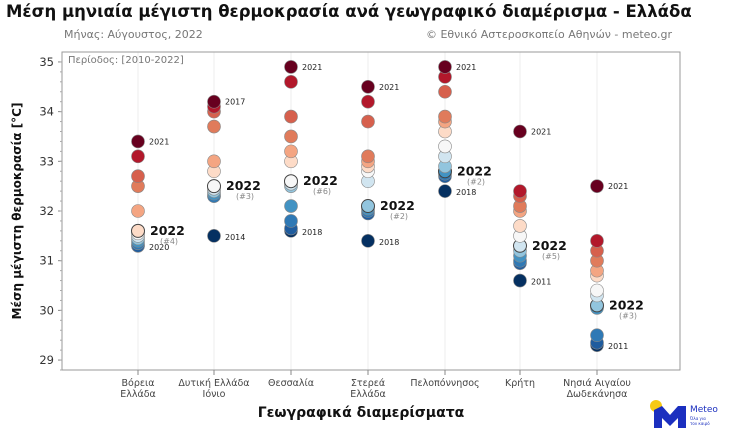 Image resolution: width=734 pixels, height=435 pixels. I want to click on x-tick-label: Στερεά, so click(368, 383).